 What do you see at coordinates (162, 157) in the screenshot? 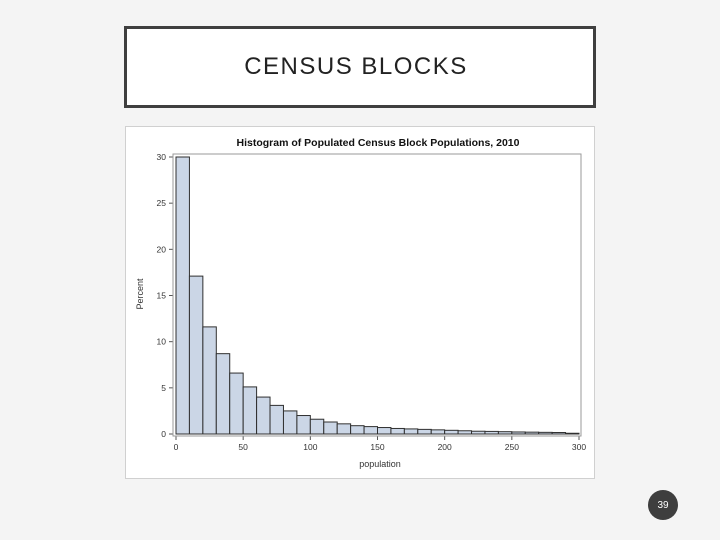
I see `y-tick-label: 30` at bounding box center [162, 157].